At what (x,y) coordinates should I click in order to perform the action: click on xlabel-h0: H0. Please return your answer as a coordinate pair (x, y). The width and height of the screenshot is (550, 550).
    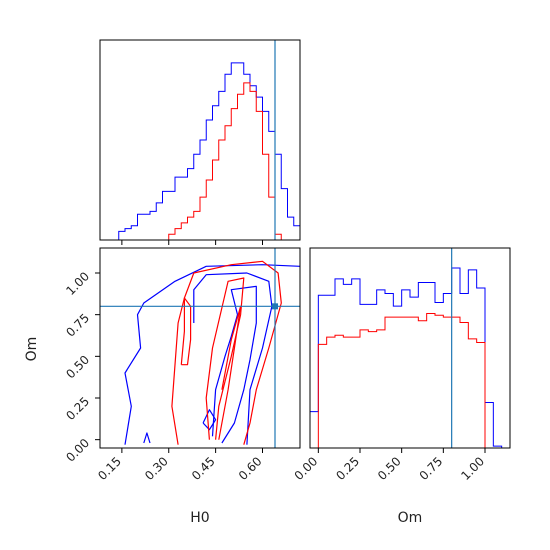
    Looking at the image, I should click on (199, 518).